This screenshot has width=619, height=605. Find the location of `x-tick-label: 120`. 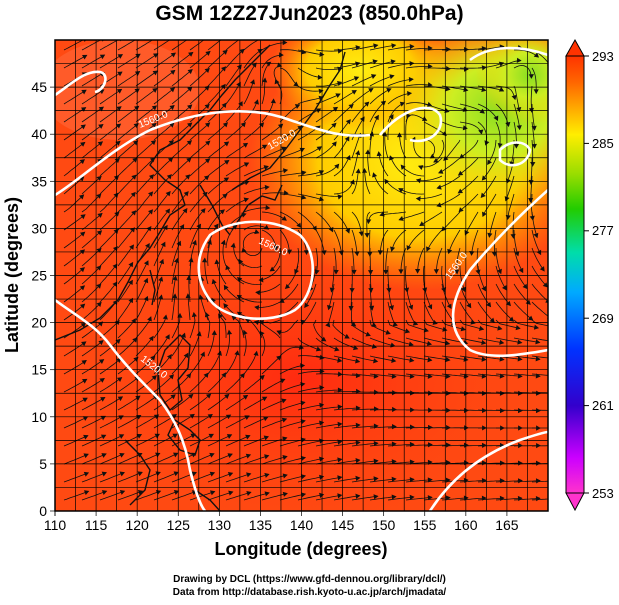

x-tick-label: 120 is located at coordinates (137, 525).